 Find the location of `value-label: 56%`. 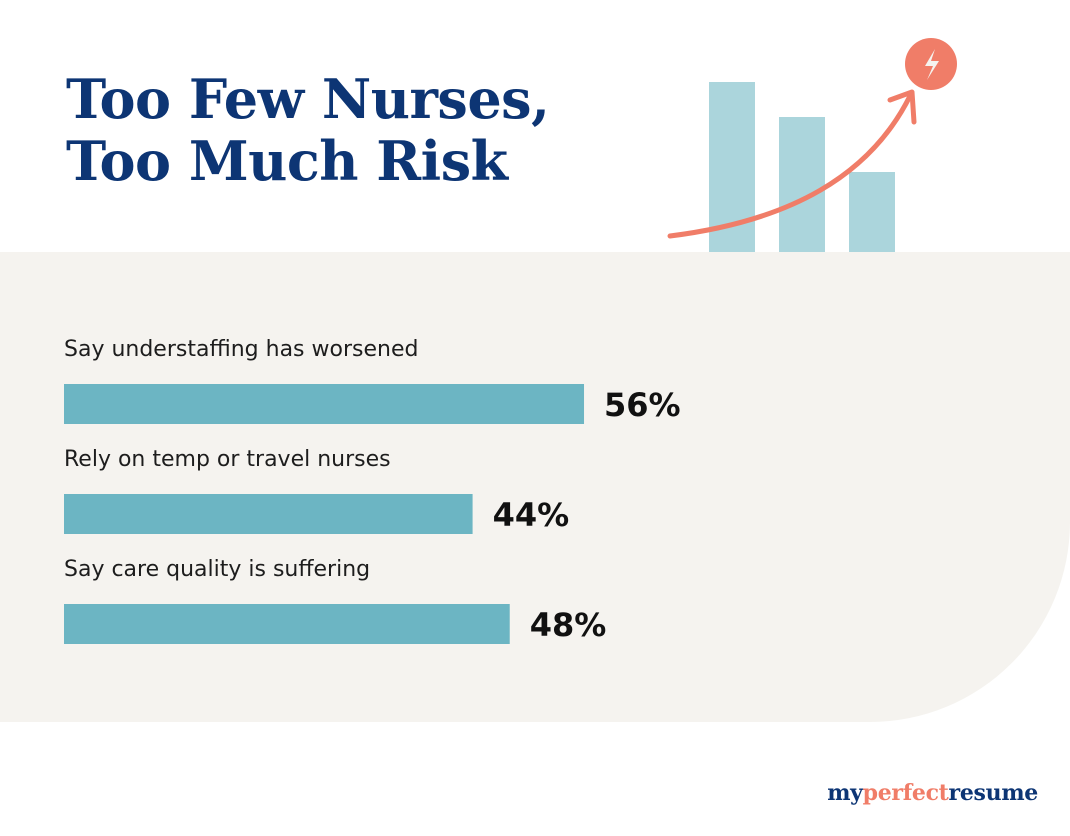

value-label: 56% is located at coordinates (642, 405).